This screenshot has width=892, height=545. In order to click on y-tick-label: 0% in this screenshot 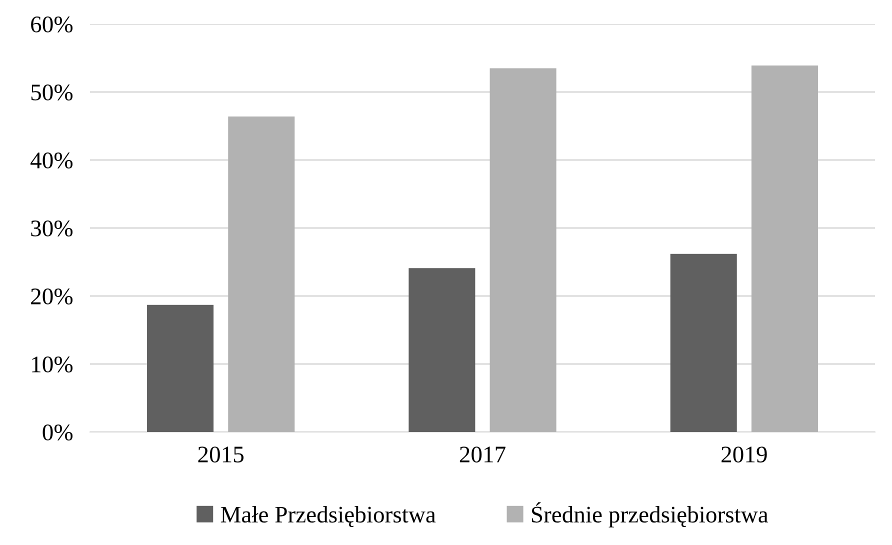, I will do `click(57, 432)`.